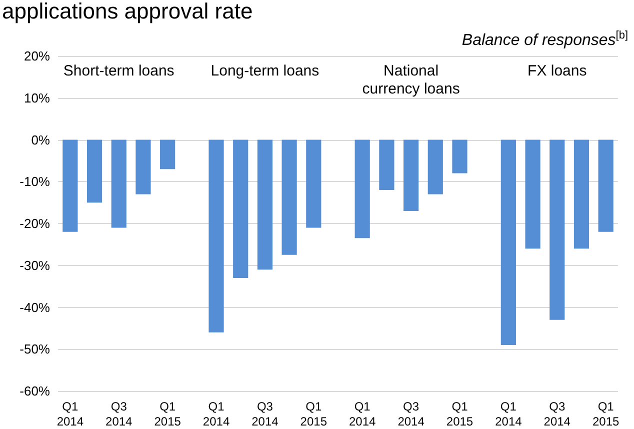 Image resolution: width=634 pixels, height=429 pixels. I want to click on y-tick-label: -20%, so click(35, 223).